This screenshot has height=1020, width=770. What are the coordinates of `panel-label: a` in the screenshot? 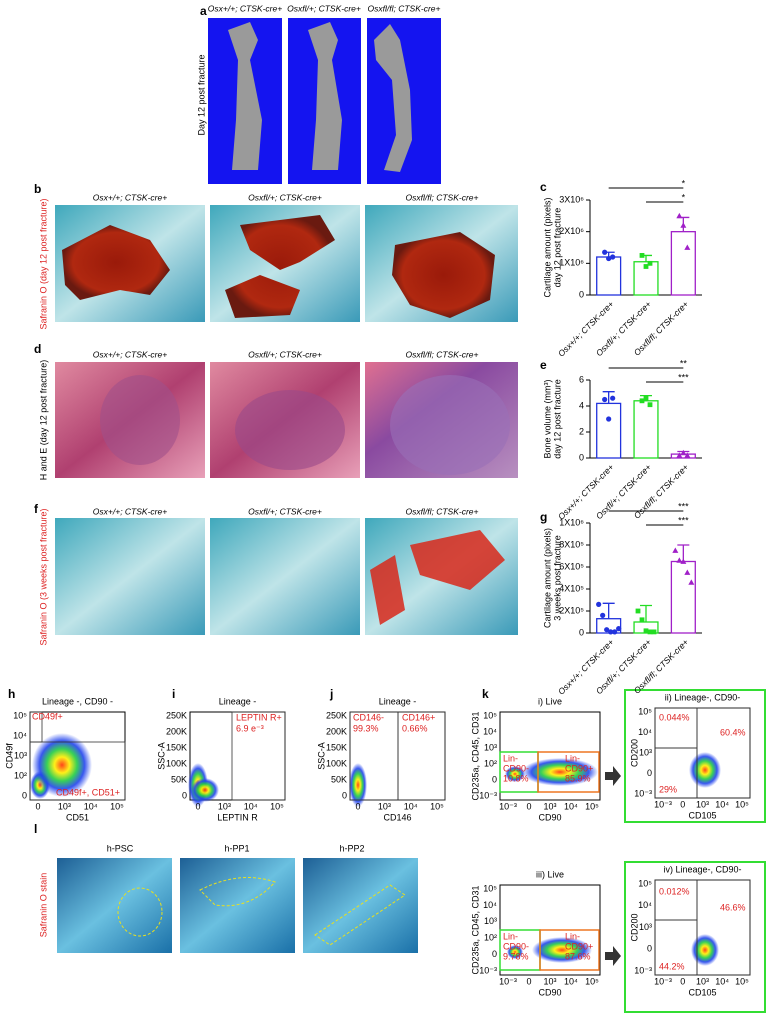 It's located at (203, 11).